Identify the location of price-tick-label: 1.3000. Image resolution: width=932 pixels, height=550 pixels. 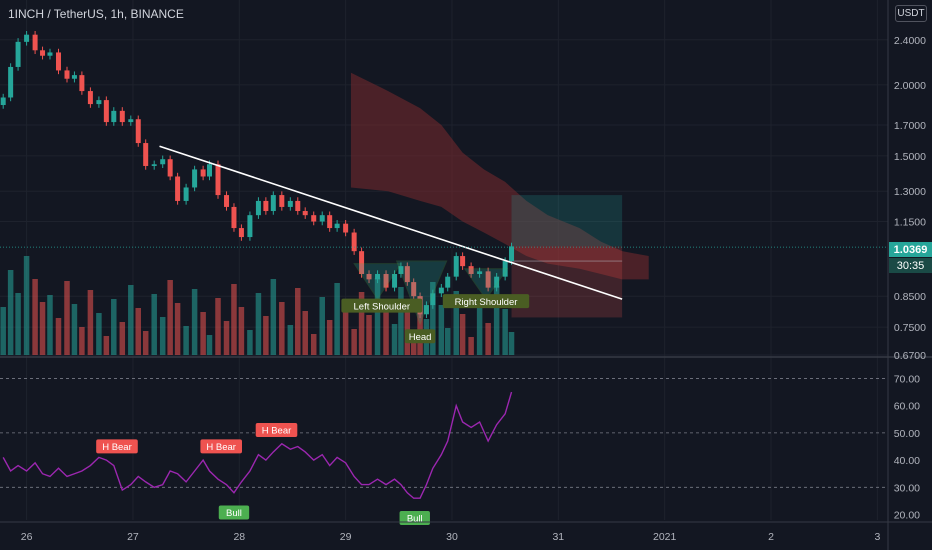
(910, 192).